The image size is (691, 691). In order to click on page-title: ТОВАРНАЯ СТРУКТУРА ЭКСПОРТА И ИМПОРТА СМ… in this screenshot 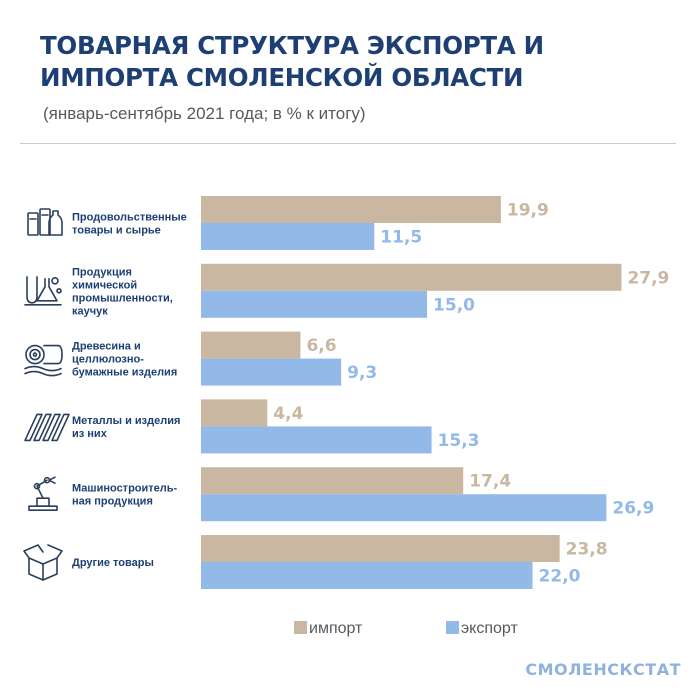, I will do `click(292, 61)`.